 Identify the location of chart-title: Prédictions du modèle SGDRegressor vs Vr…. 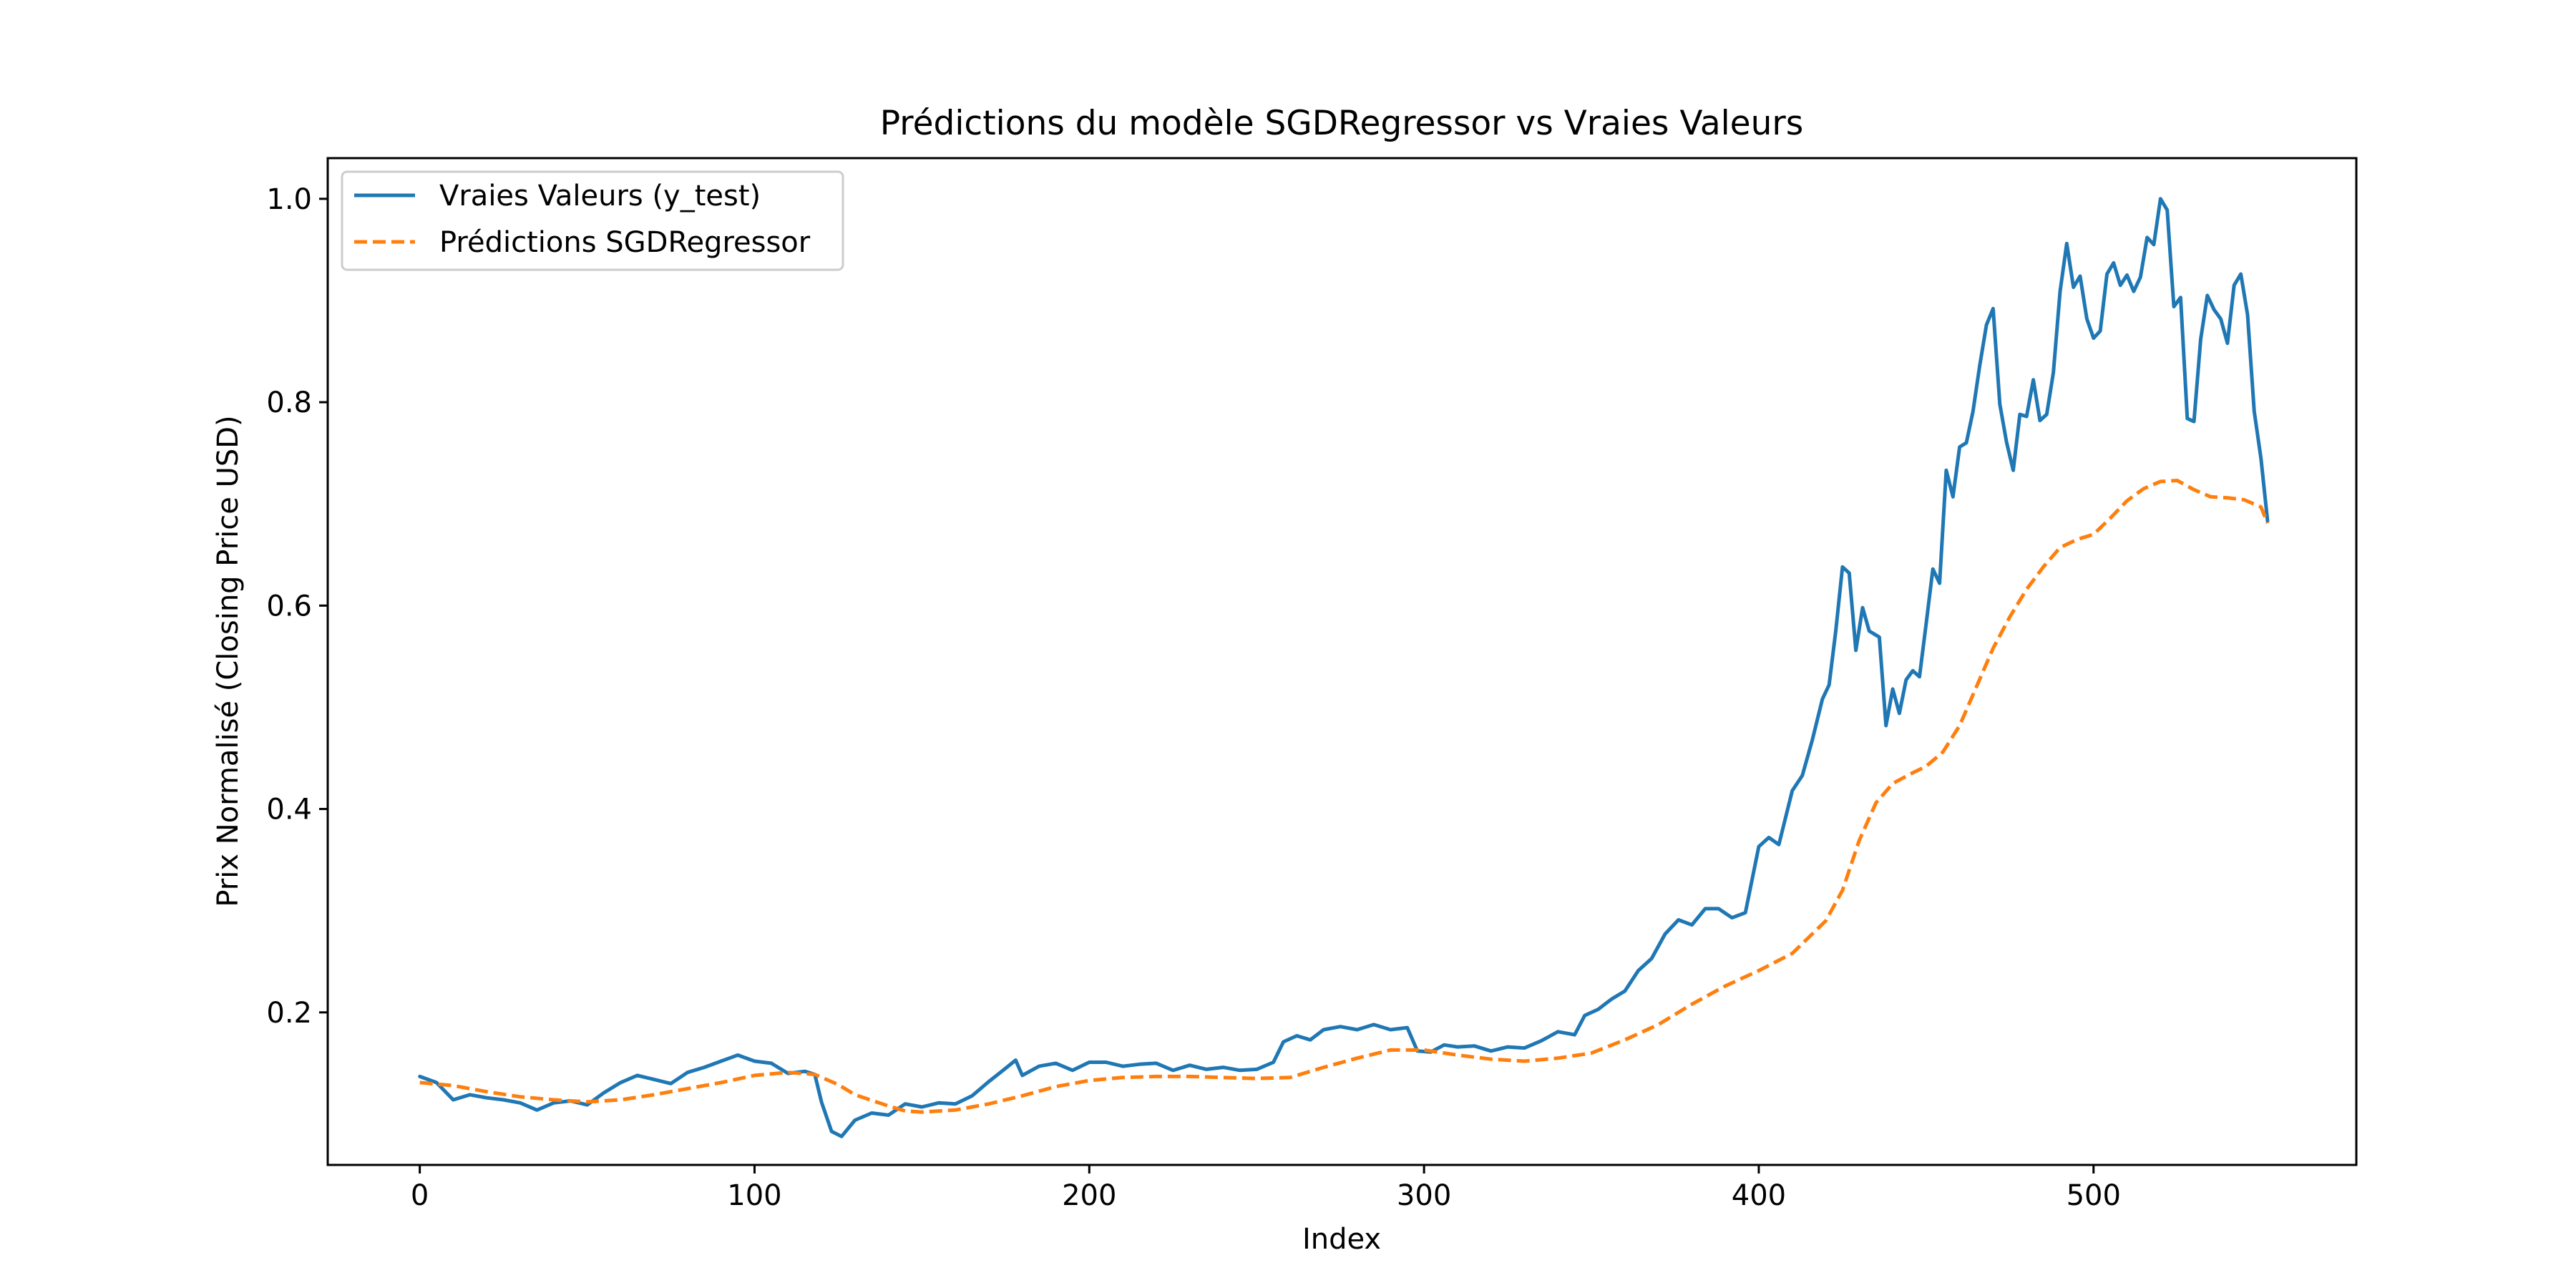
(1341, 123).